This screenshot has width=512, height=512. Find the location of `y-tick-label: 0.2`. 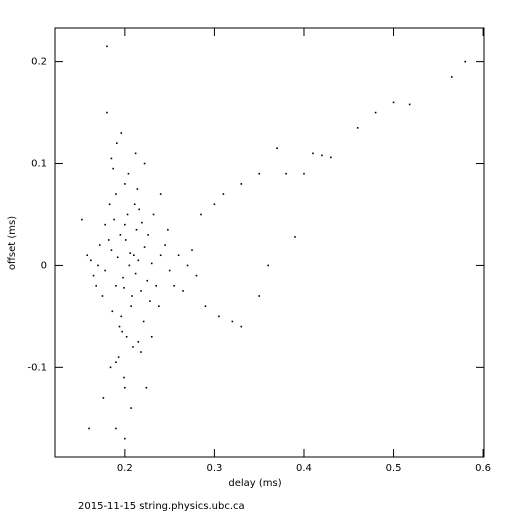

y-tick-label: 0.2 is located at coordinates (39, 62).